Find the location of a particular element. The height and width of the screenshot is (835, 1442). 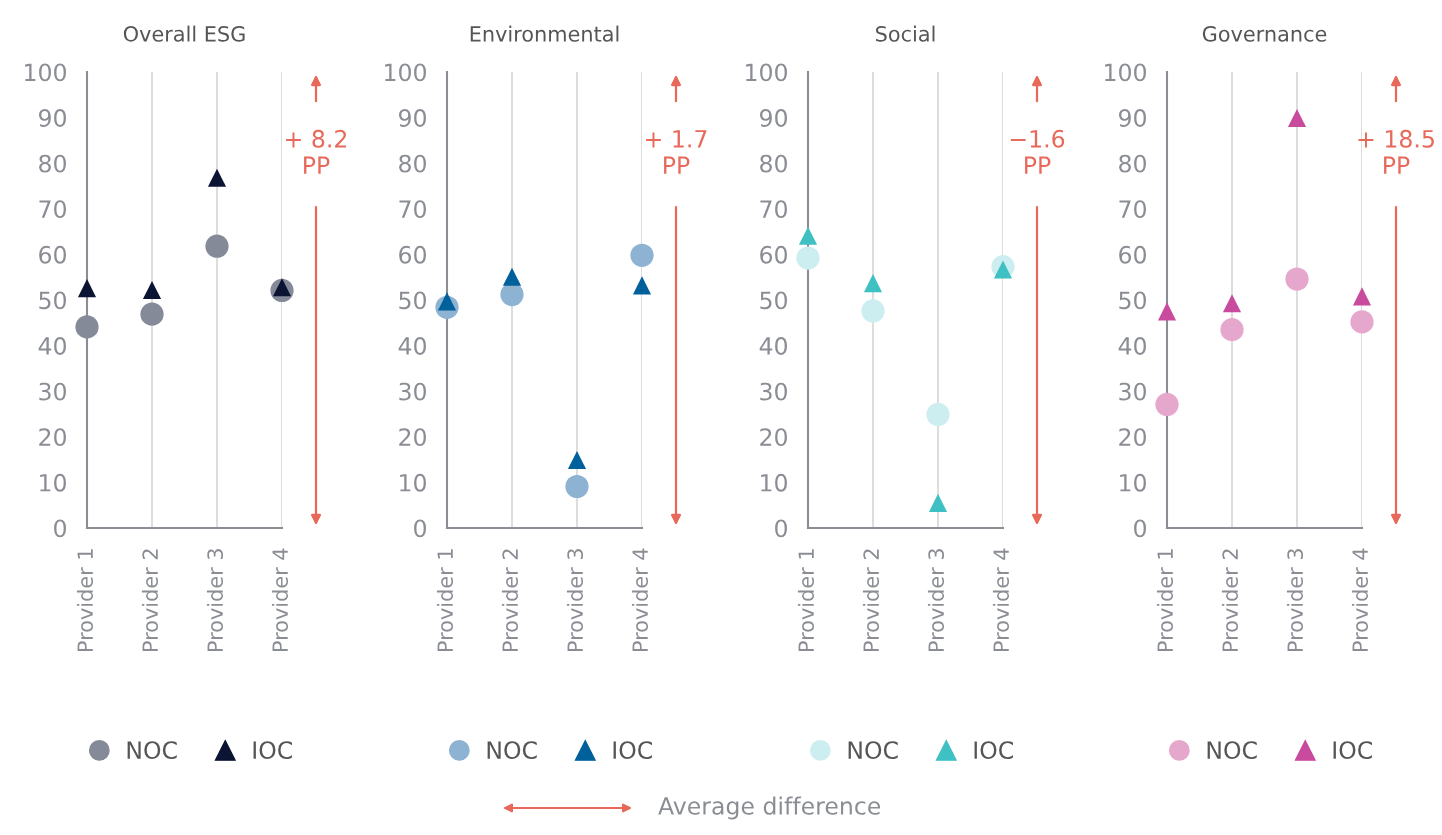

text: Average difference is located at coordinates (769, 808).